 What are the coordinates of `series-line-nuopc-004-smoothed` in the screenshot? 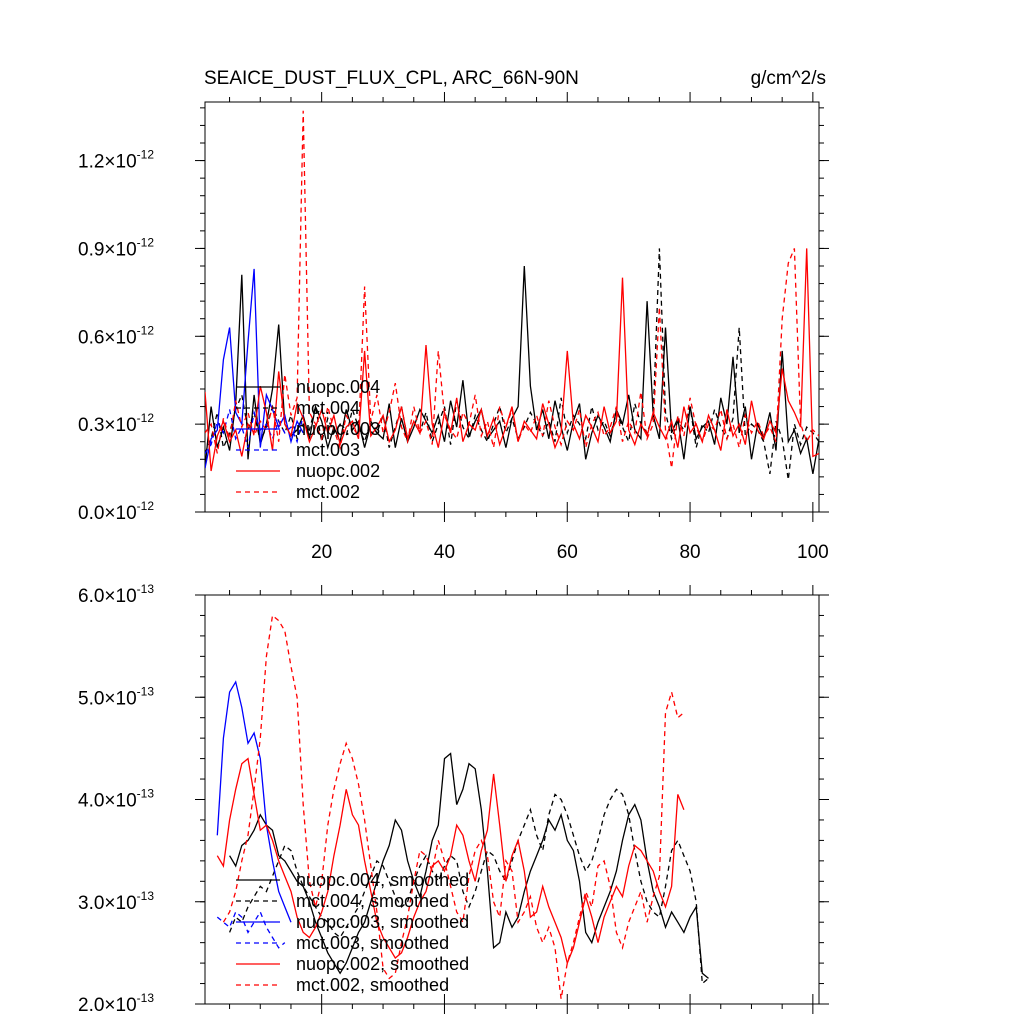 It's located at (469, 865).